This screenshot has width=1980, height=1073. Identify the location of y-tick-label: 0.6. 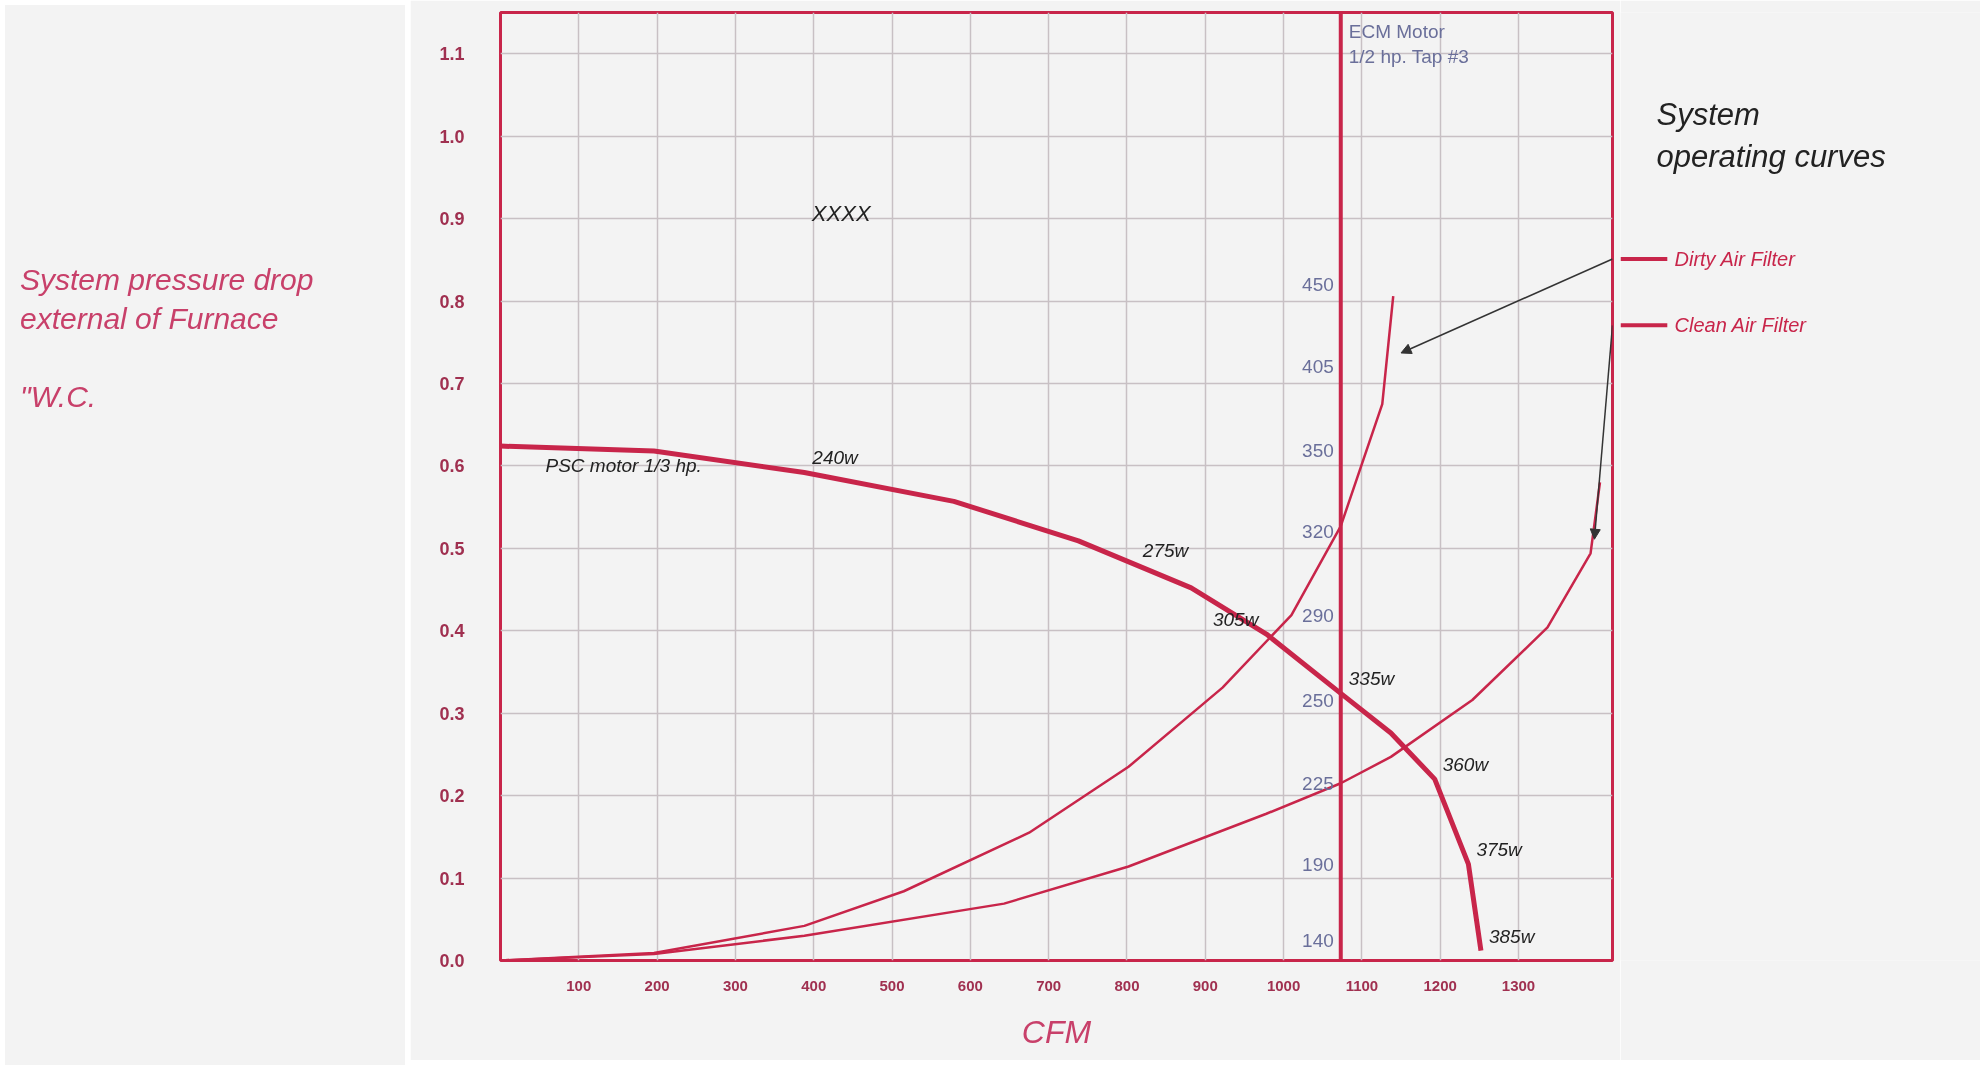
(452, 466).